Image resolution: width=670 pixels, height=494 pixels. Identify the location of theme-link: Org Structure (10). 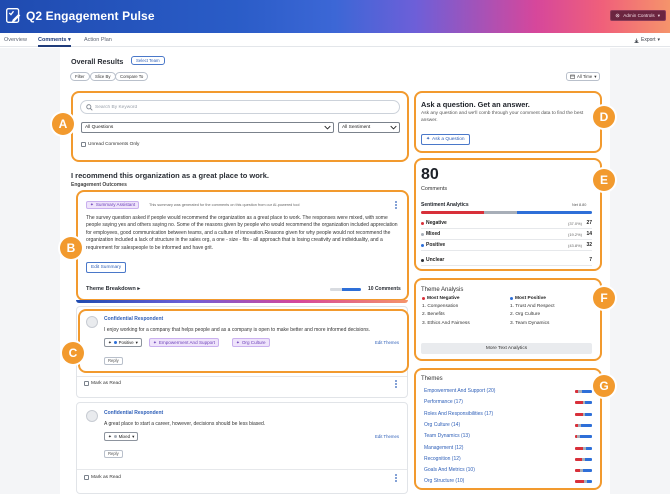
(444, 481).